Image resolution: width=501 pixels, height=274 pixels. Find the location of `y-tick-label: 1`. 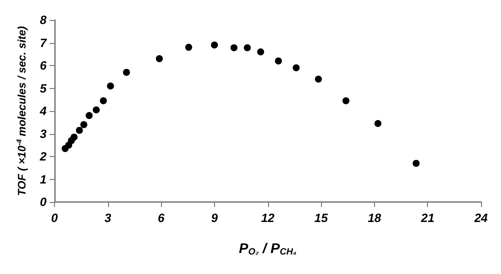

y-tick-label: 1 is located at coordinates (43, 179).